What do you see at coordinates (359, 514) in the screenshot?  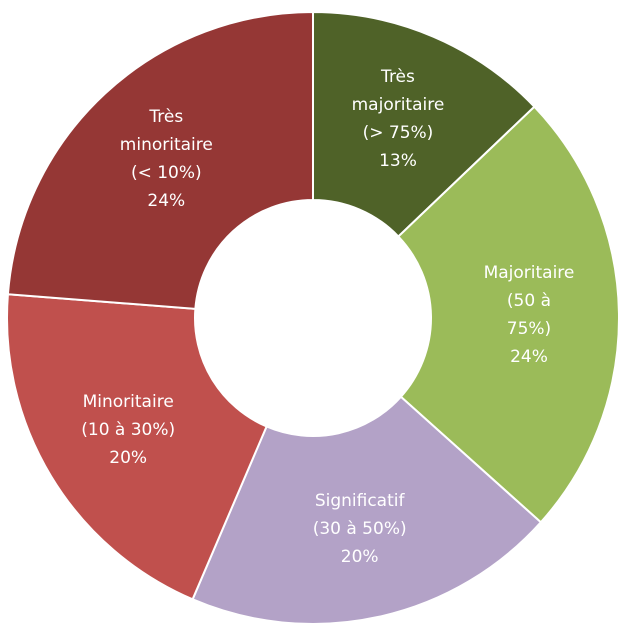 I see `category-label: Significatif (30 à 50%)` at bounding box center [359, 514].